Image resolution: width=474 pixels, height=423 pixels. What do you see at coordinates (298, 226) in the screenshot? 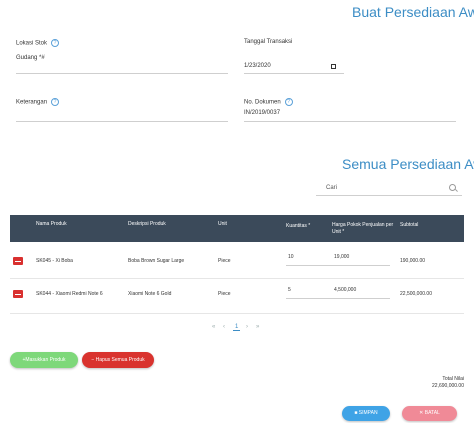
I see `col-kuantitas: Kuantitas *` at bounding box center [298, 226].